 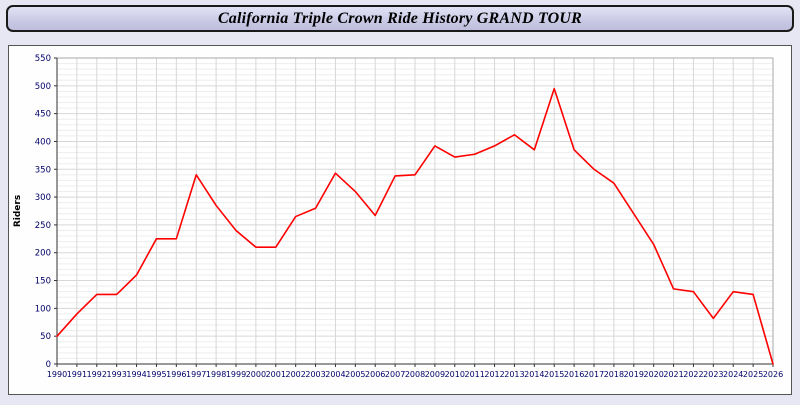 What do you see at coordinates (276, 374) in the screenshot?
I see `svg-text: 2001` at bounding box center [276, 374].